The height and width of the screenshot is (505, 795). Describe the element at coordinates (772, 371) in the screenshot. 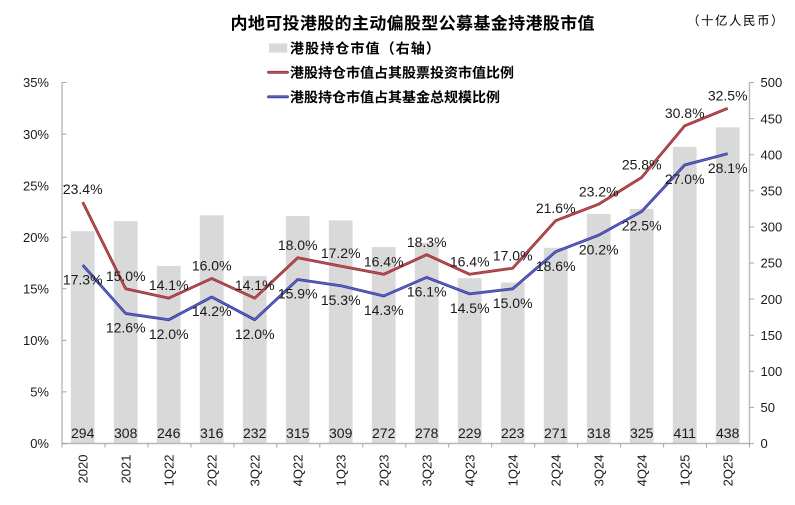

I see `svg-text: 100` at that location.